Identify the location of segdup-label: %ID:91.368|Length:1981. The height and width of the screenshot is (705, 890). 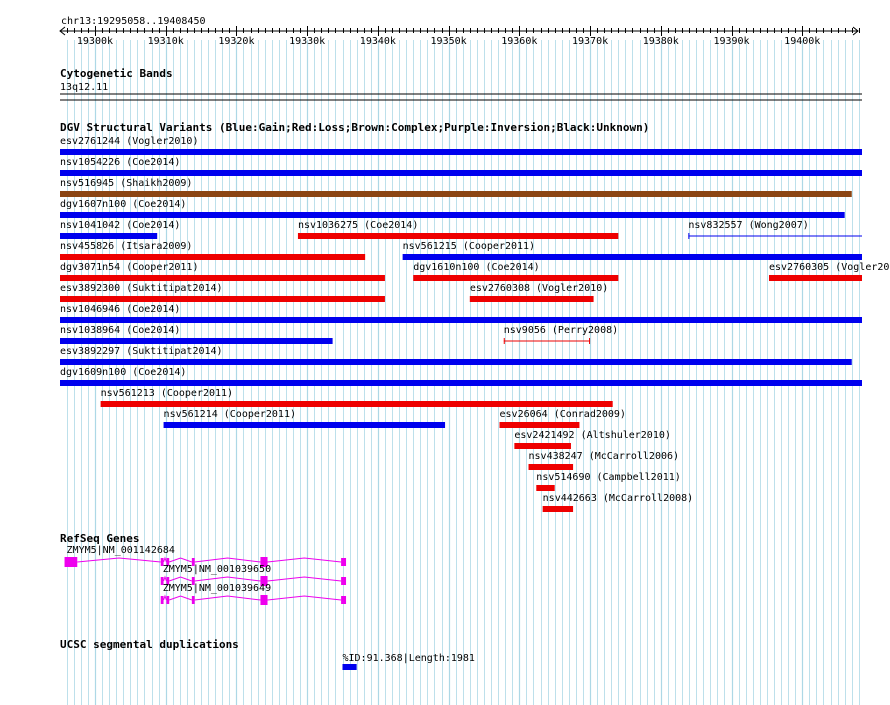
(409, 658).